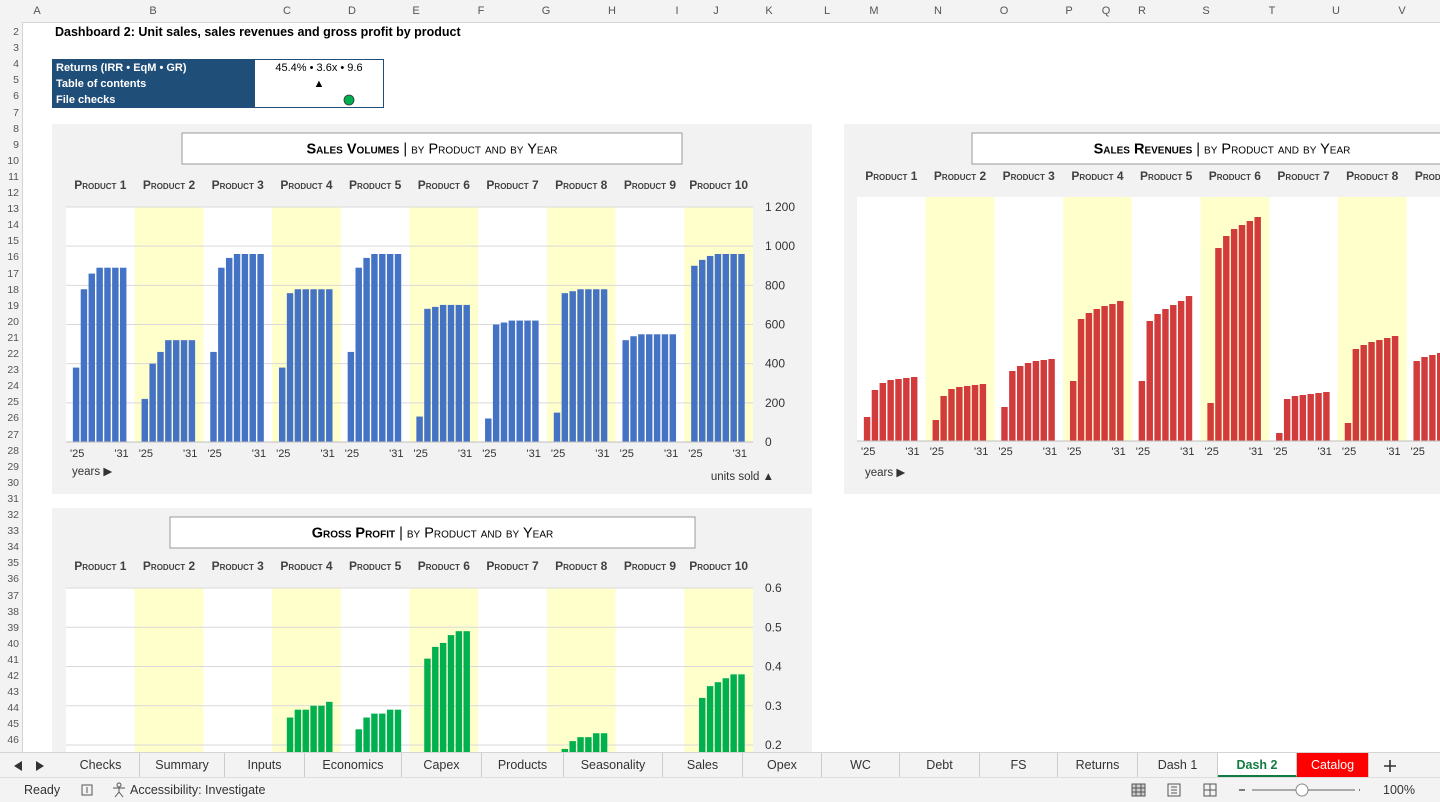  What do you see at coordinates (265, 765) in the screenshot?
I see `sheet-tab: Inputs` at bounding box center [265, 765].